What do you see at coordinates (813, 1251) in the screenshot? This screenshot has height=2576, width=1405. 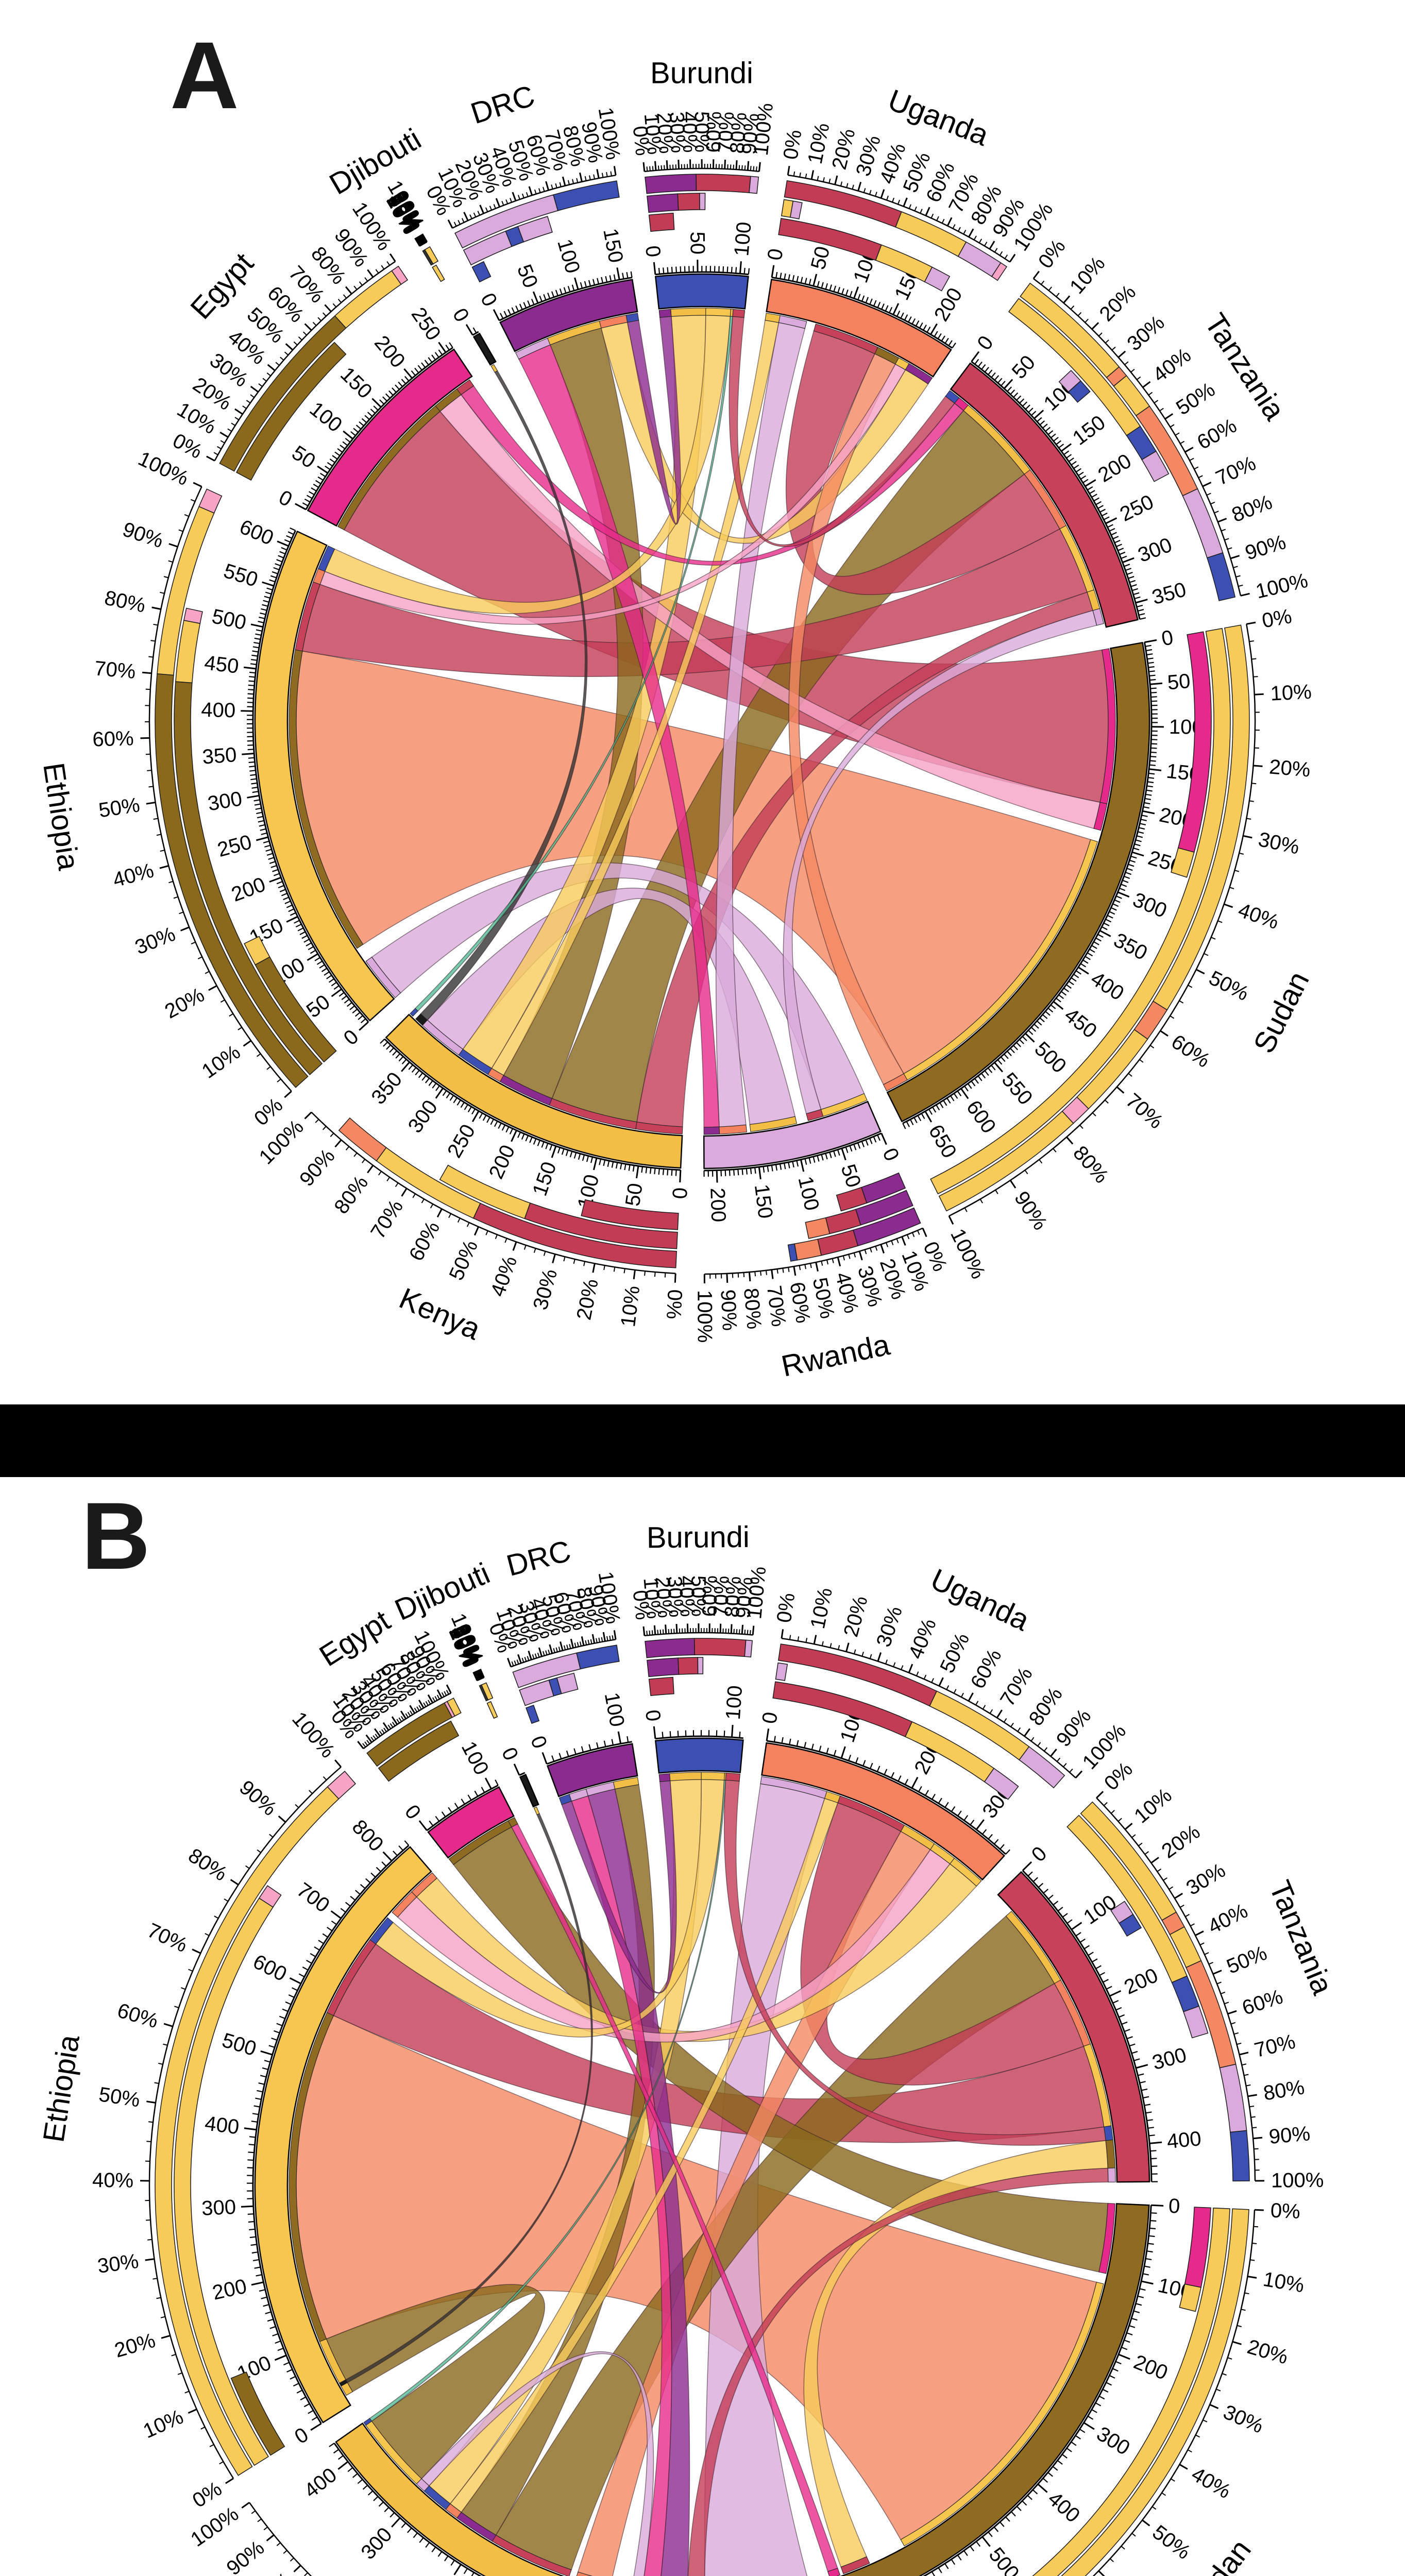 I see `percent-axis-rwanda` at bounding box center [813, 1251].